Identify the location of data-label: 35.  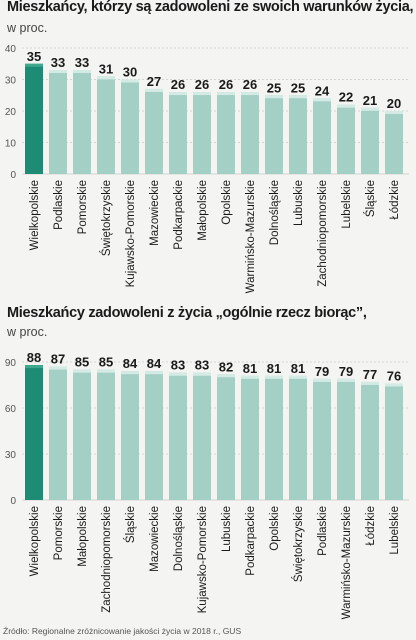
(34, 56).